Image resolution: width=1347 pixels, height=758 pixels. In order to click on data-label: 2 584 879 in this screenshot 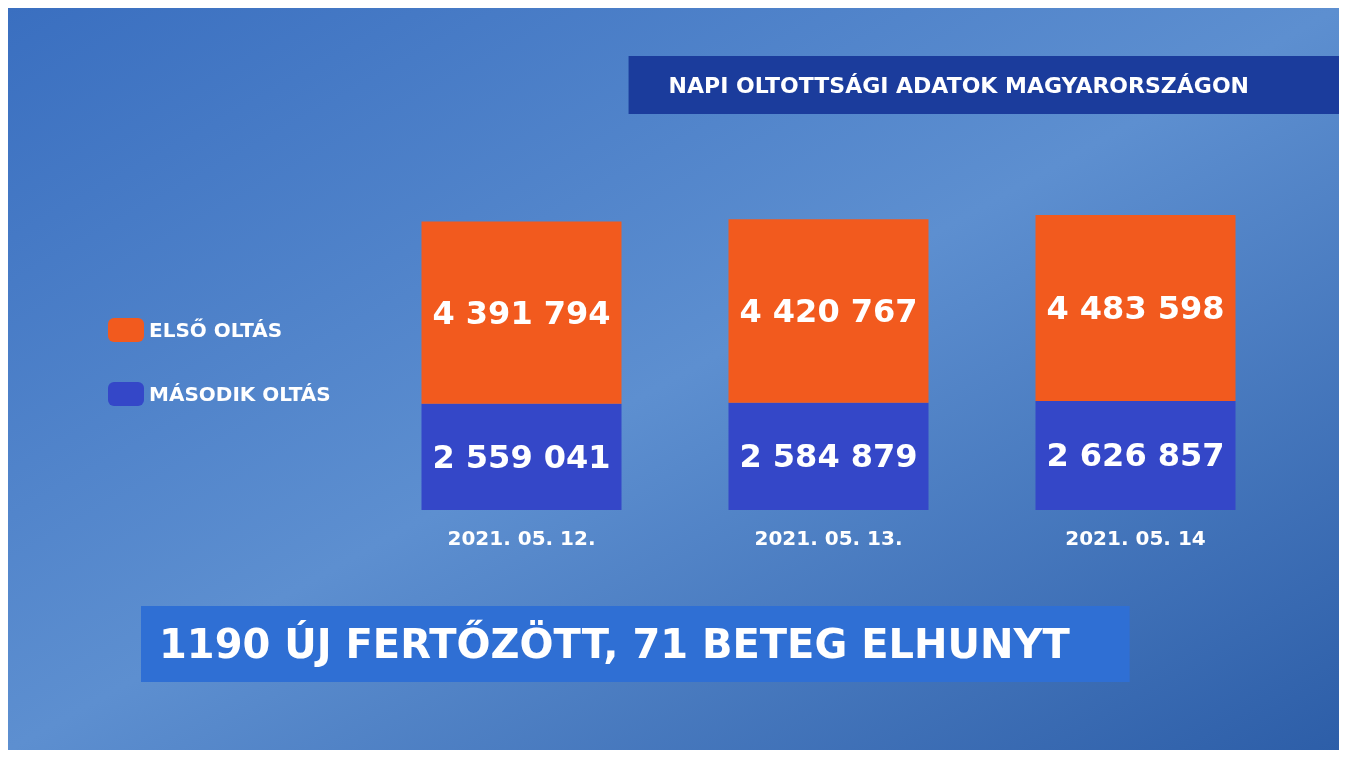, I will do `click(828, 456)`.